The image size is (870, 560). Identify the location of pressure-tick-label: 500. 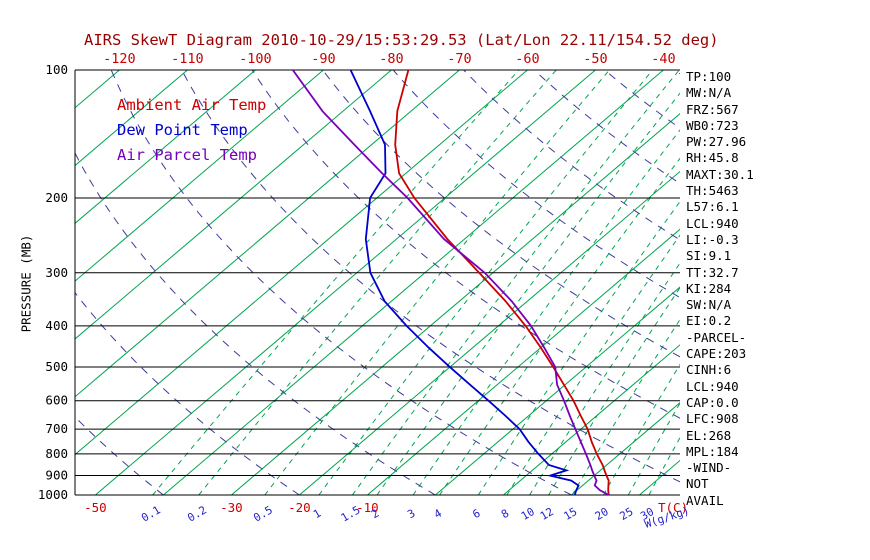
(56, 366).